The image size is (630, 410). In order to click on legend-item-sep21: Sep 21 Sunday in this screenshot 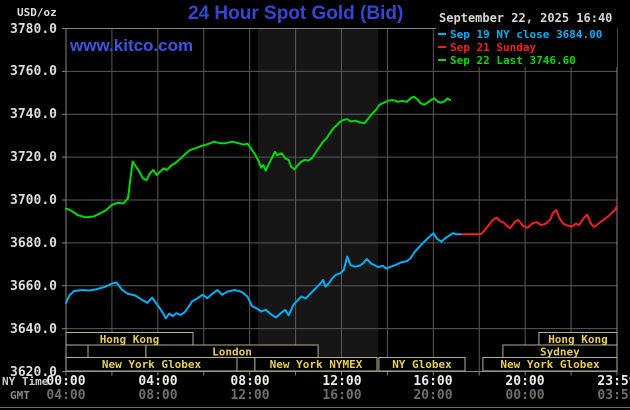, I will do `click(526, 47)`.